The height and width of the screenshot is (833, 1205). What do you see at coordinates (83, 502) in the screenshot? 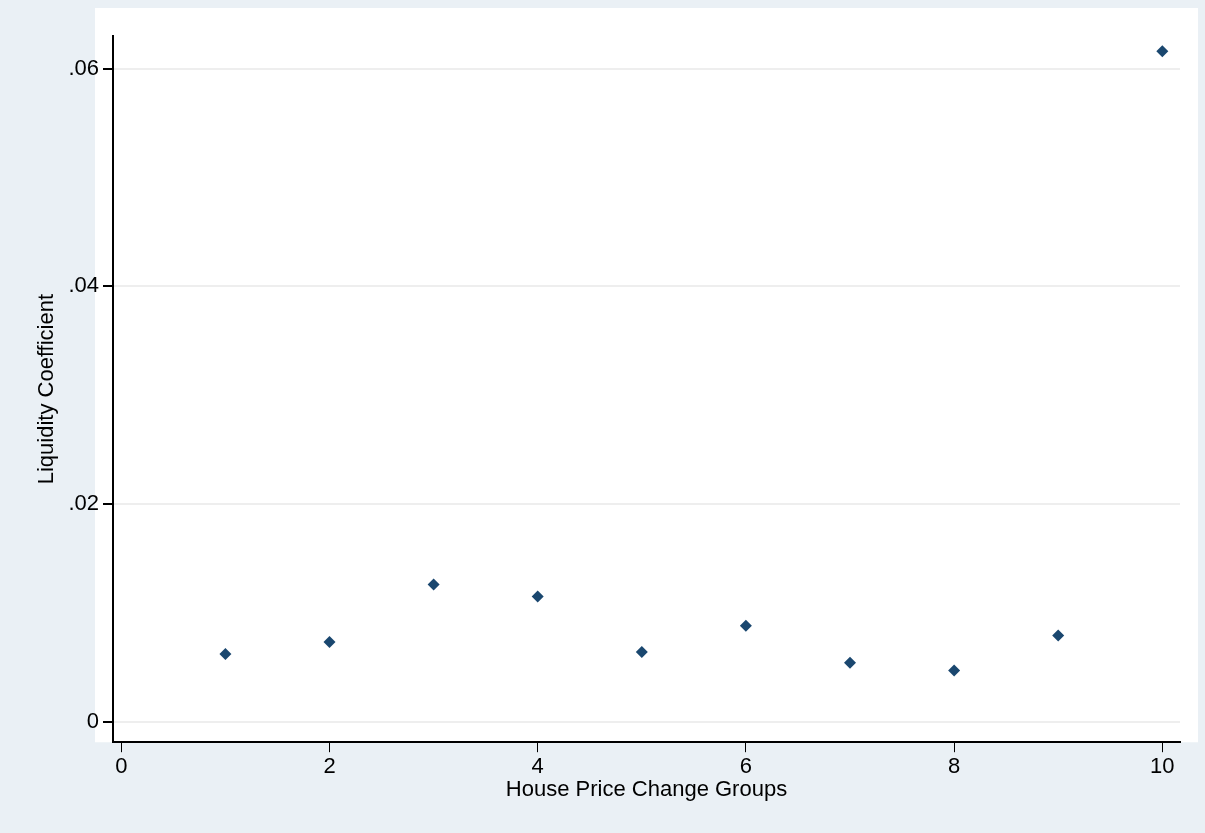
I see `y-tick-label: .02` at bounding box center [83, 502].